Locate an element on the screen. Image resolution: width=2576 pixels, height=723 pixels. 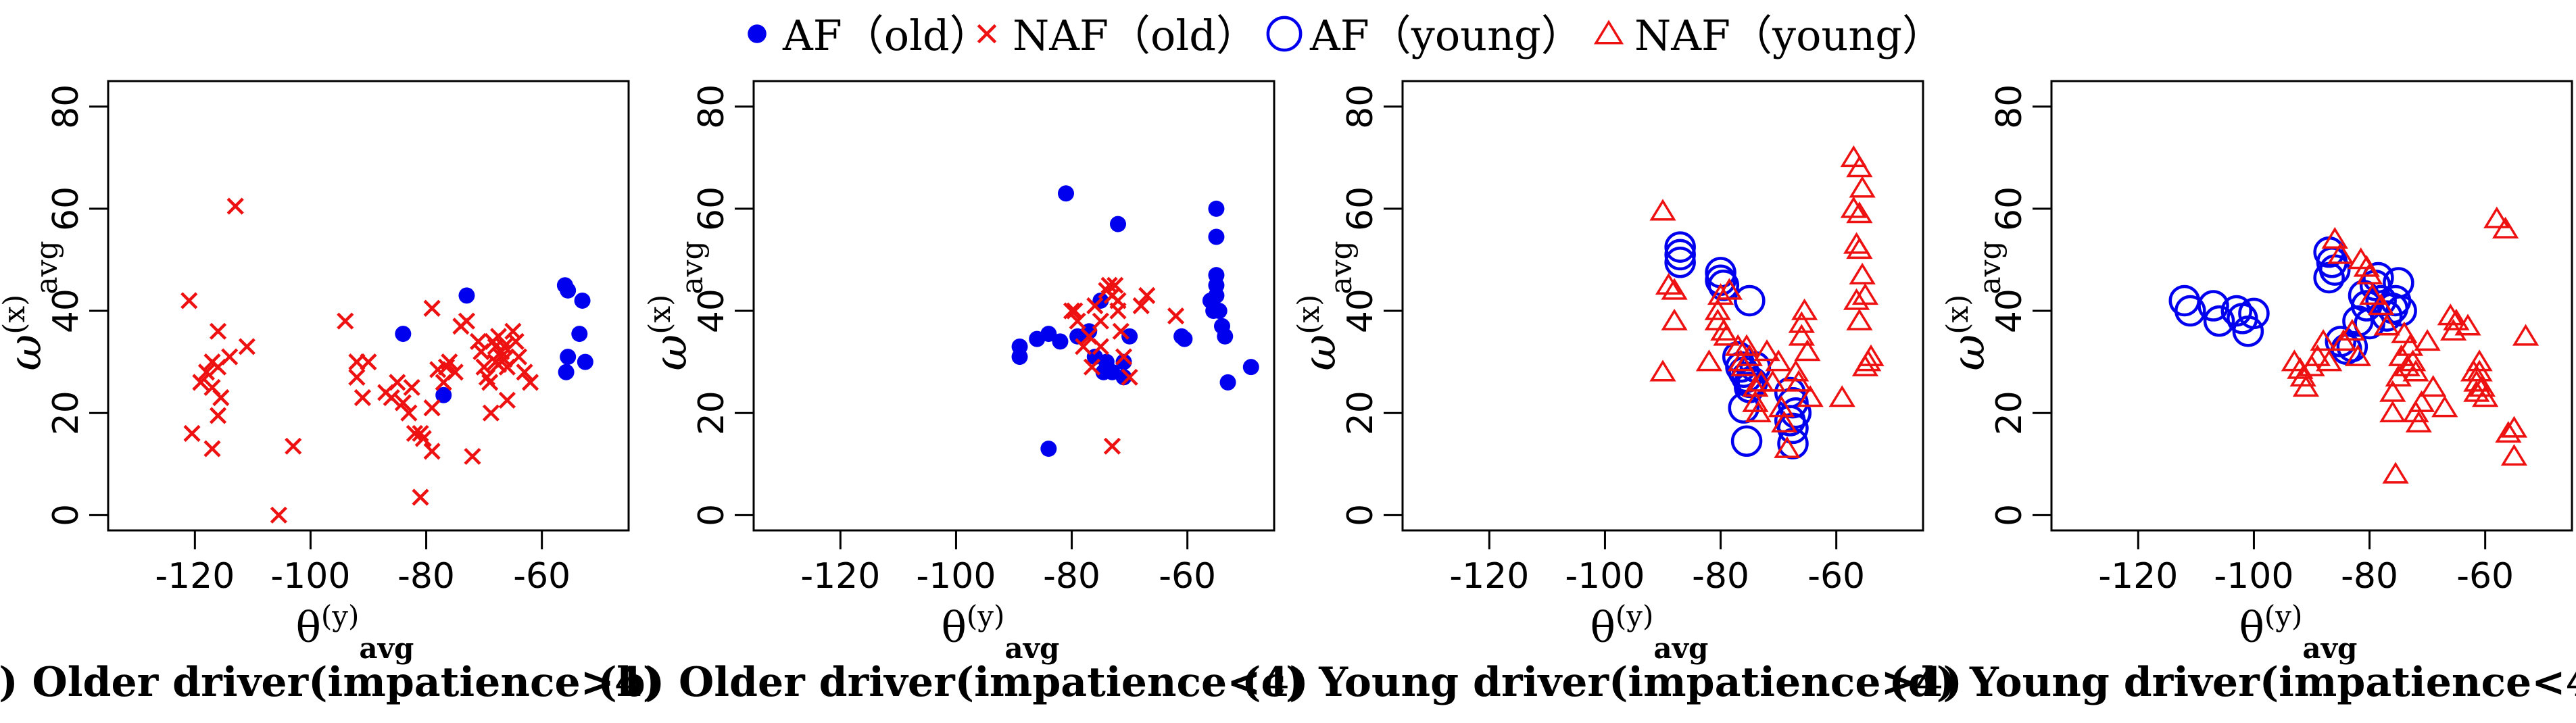
series-filled-circle is located at coordinates (494, 340).